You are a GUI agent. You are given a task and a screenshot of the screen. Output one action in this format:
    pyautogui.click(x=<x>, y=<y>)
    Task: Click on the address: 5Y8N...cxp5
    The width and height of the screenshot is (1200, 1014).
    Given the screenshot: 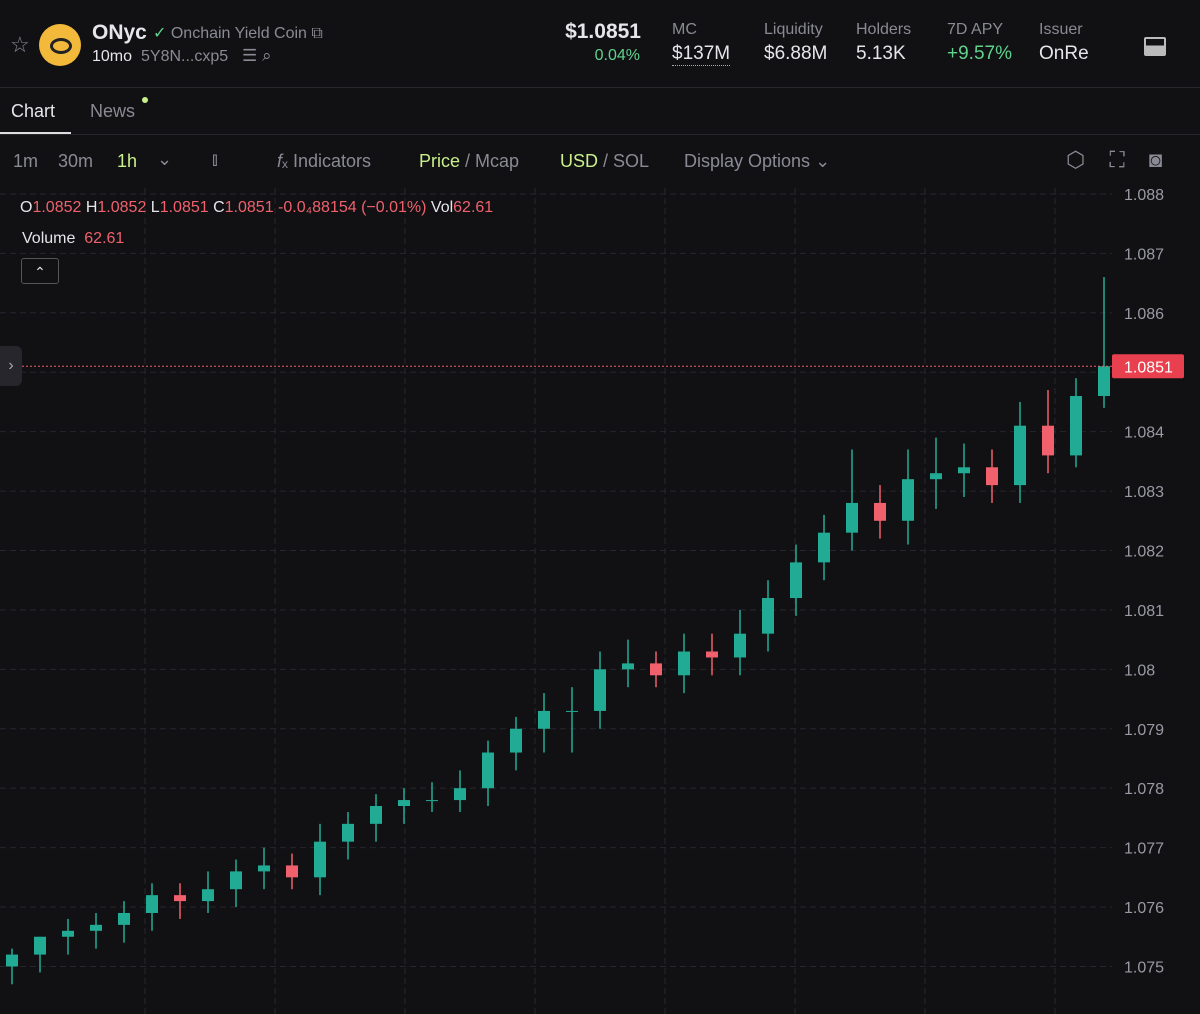 What is the action you would take?
    pyautogui.click(x=185, y=56)
    